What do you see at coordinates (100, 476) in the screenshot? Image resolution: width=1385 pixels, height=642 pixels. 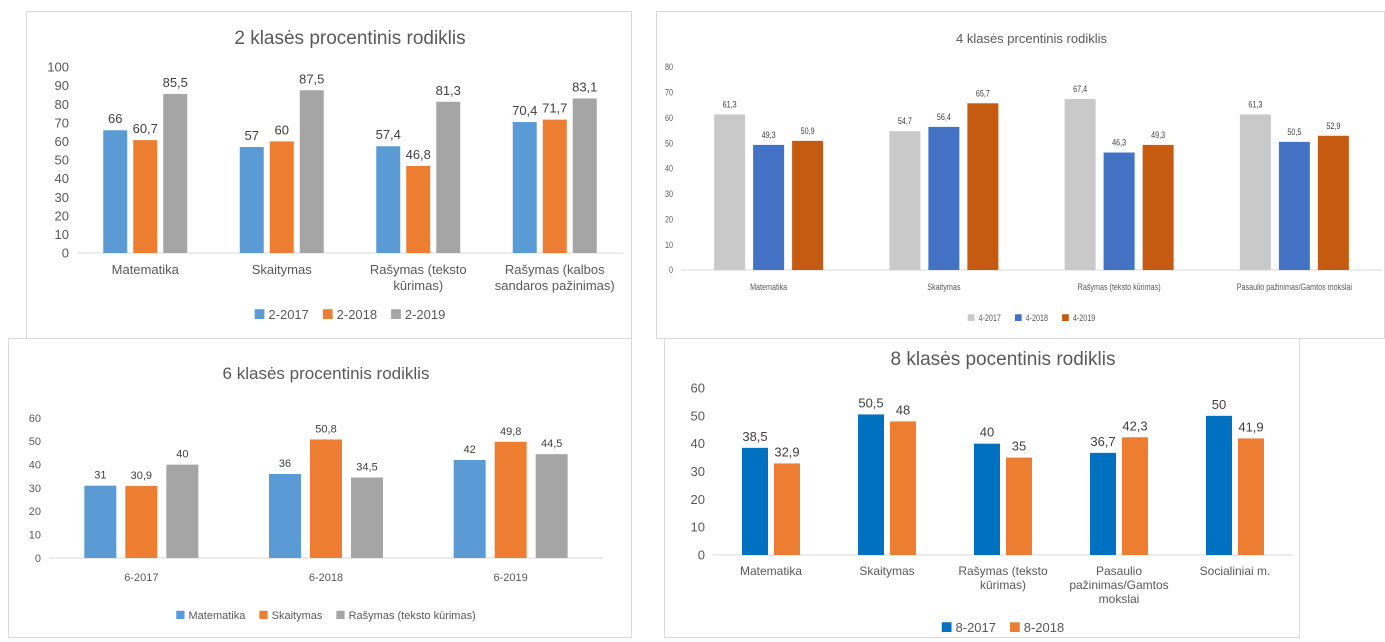 I see `data-label: 31` at bounding box center [100, 476].